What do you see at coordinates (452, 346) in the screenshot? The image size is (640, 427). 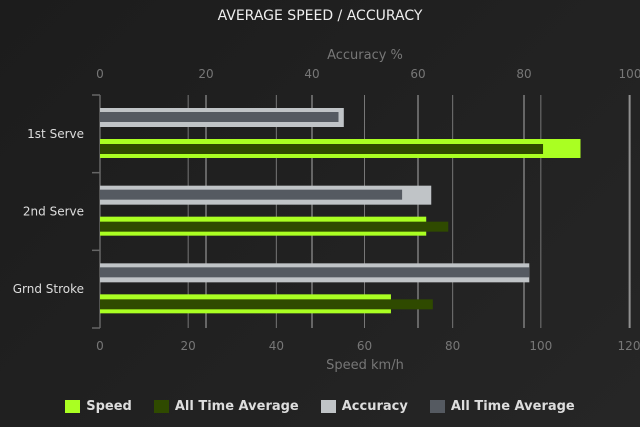 I see `tick-label-bottom: 80` at bounding box center [452, 346].